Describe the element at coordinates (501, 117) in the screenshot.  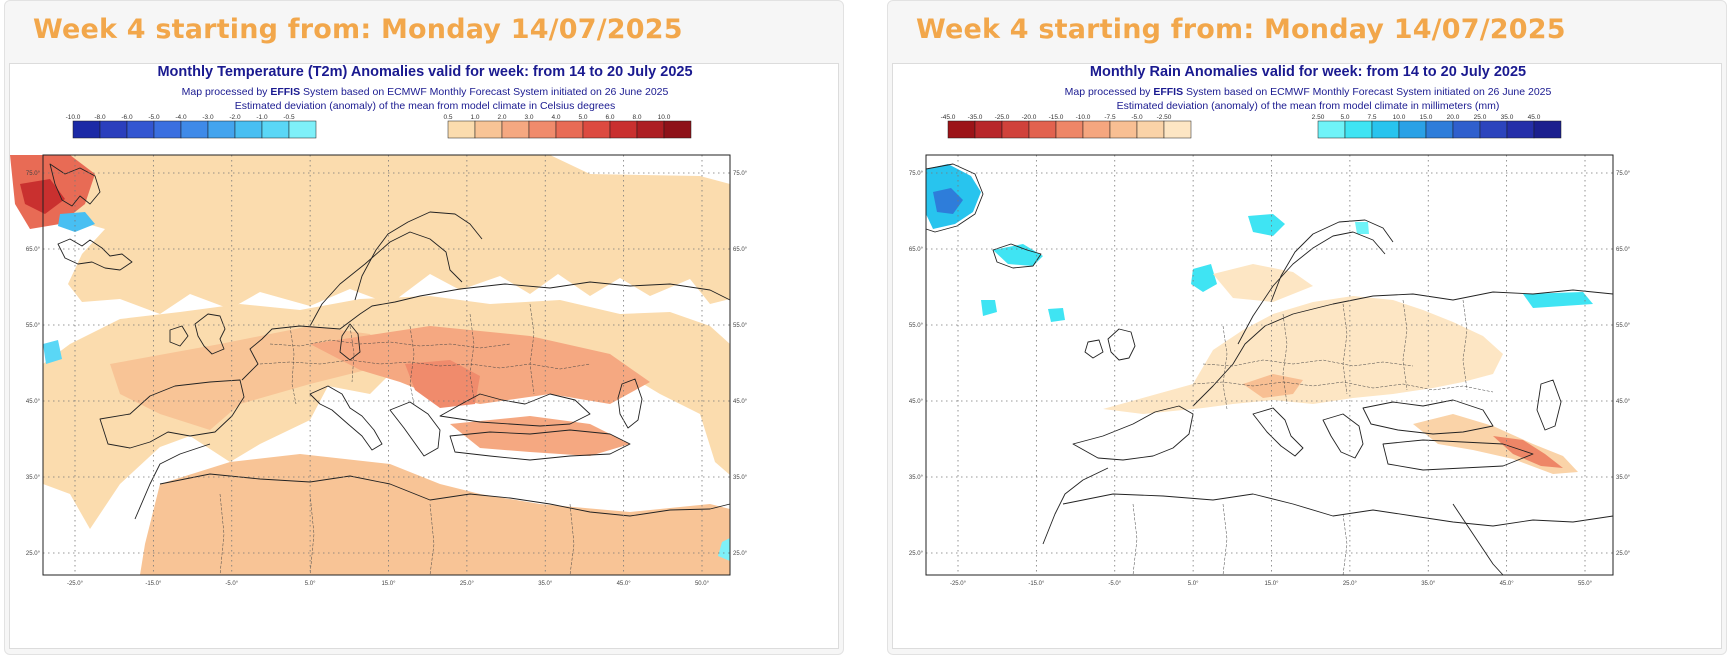
I see `legend-label: 2.0` at that location.